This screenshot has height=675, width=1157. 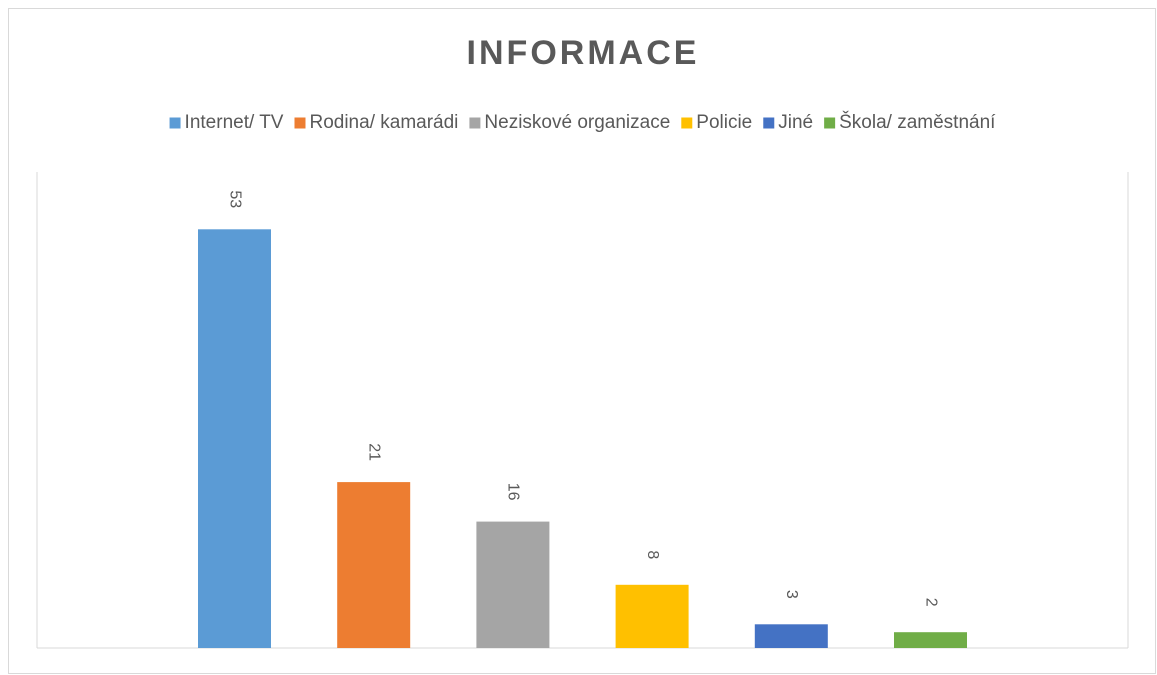 What do you see at coordinates (583, 53) in the screenshot?
I see `chart-title: INFORMACE` at bounding box center [583, 53].